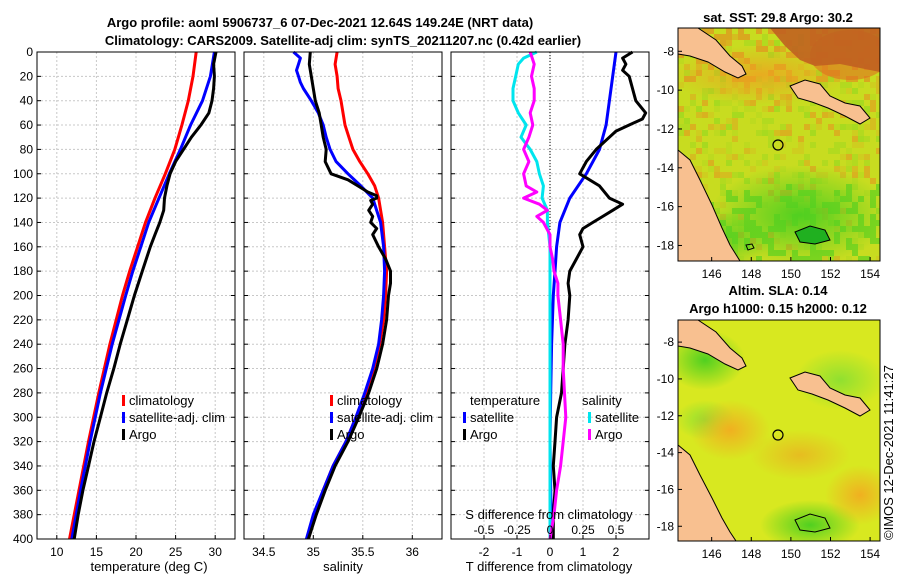  I want to click on salinity-xlabel: salinity, so click(343, 566).